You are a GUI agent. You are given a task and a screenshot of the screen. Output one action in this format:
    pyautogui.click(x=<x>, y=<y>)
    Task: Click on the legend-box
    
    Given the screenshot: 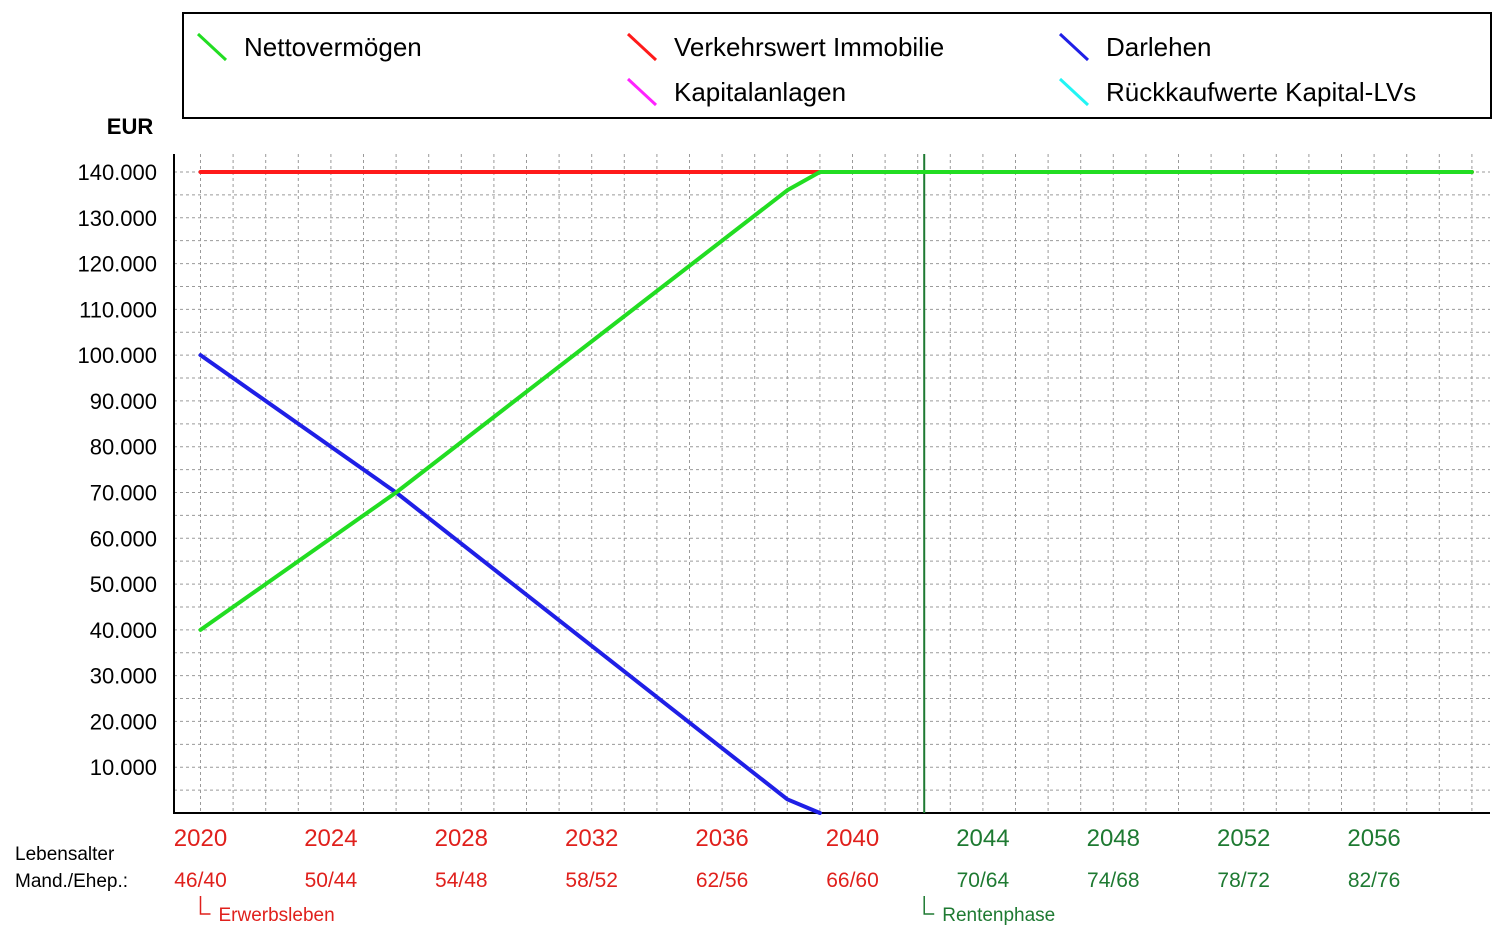 What is the action you would take?
    pyautogui.click(x=837, y=65)
    